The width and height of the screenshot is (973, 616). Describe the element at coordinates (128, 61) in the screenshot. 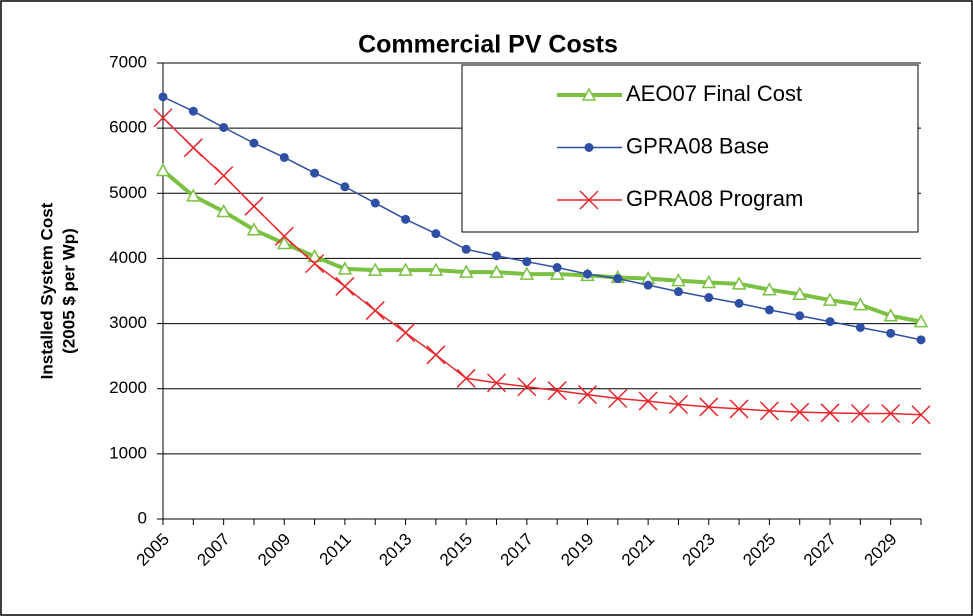

I see `y-tick-label: 7000` at that location.